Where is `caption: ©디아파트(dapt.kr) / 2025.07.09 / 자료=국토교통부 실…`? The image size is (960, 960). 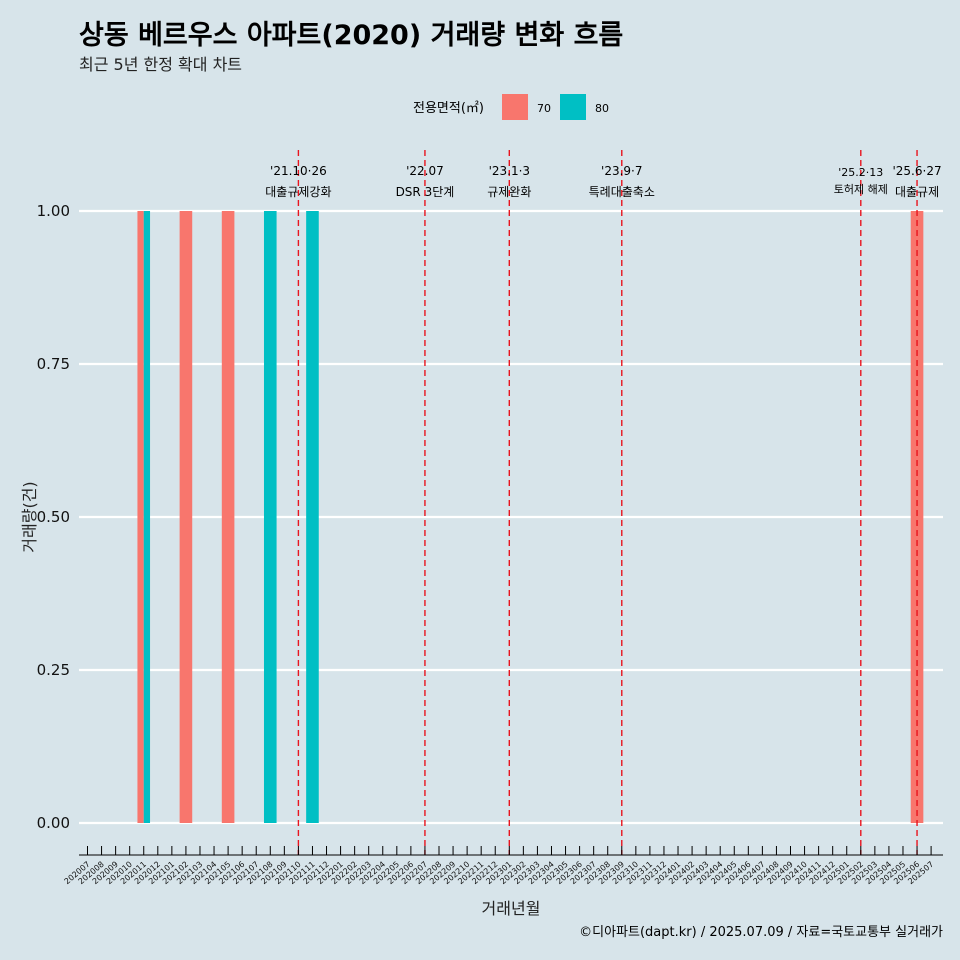
caption: ©디아파트(dapt.kr) / 2025.07.09 / 자료=국토교통부 실… is located at coordinates (761, 932).